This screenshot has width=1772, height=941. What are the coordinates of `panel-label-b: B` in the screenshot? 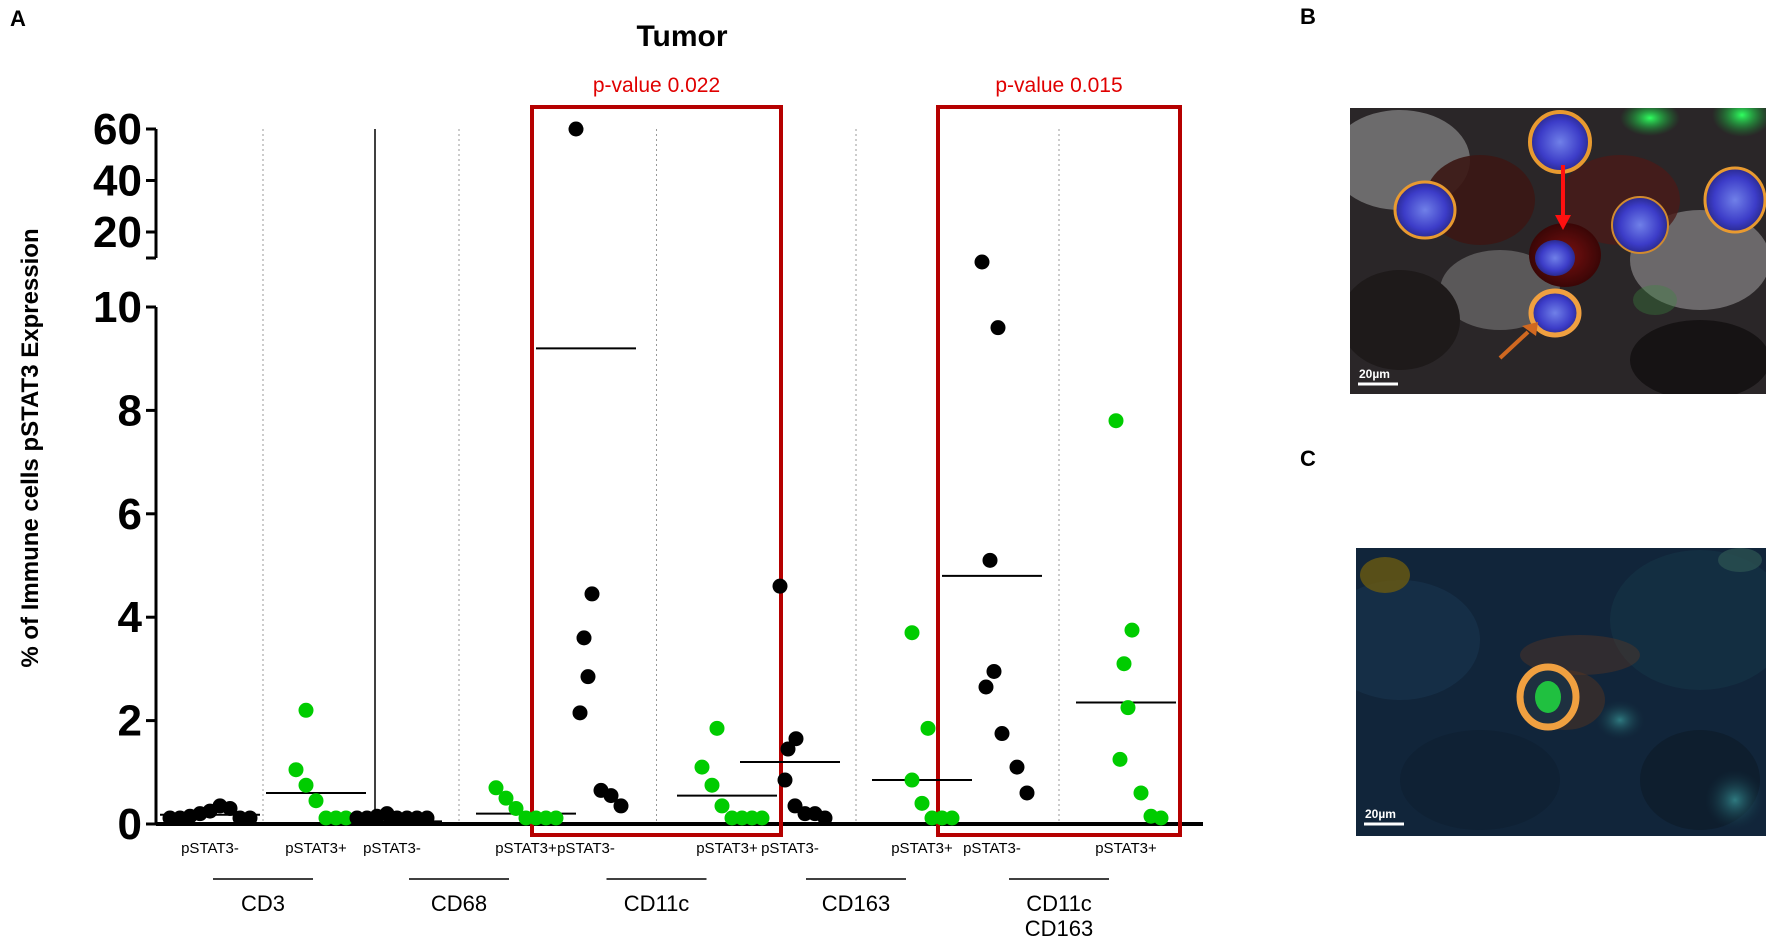 It's located at (1308, 16).